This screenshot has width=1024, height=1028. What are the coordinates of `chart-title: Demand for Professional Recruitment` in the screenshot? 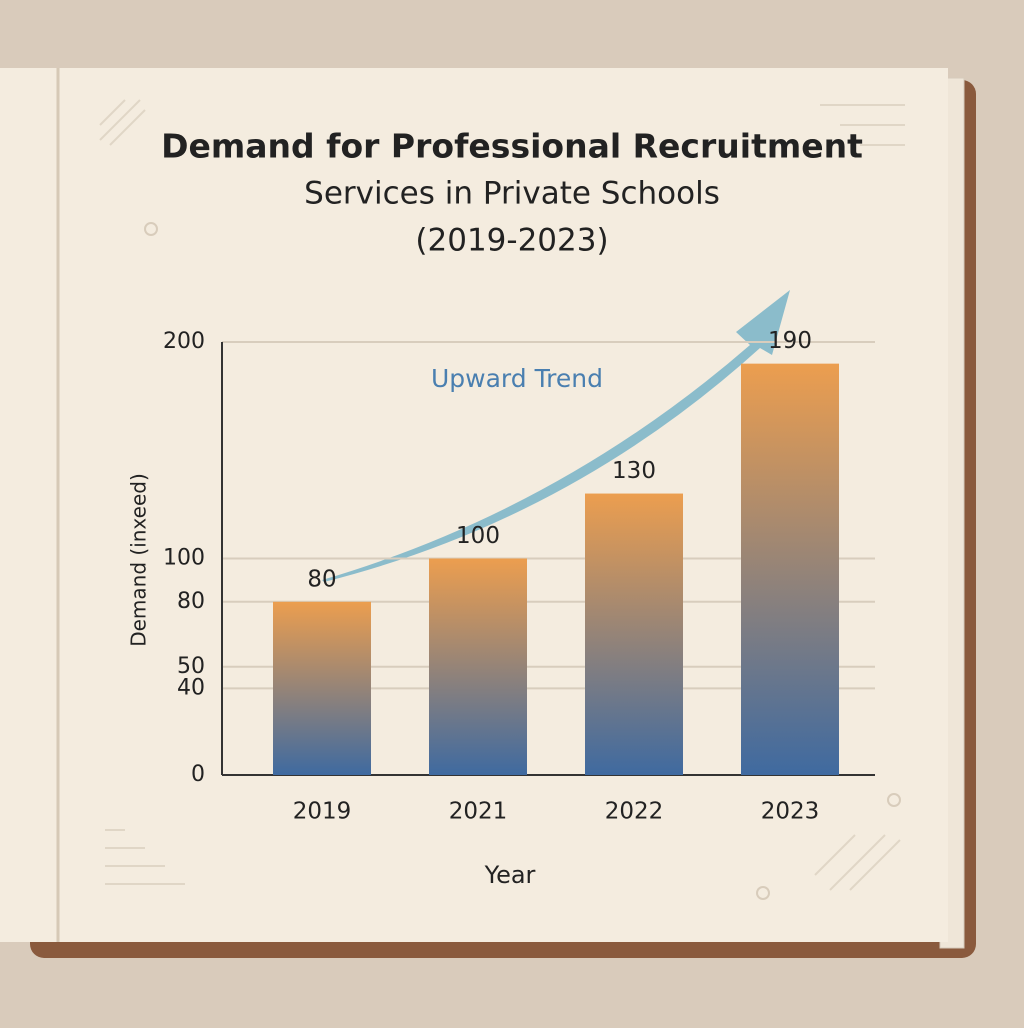 It's located at (512, 146).